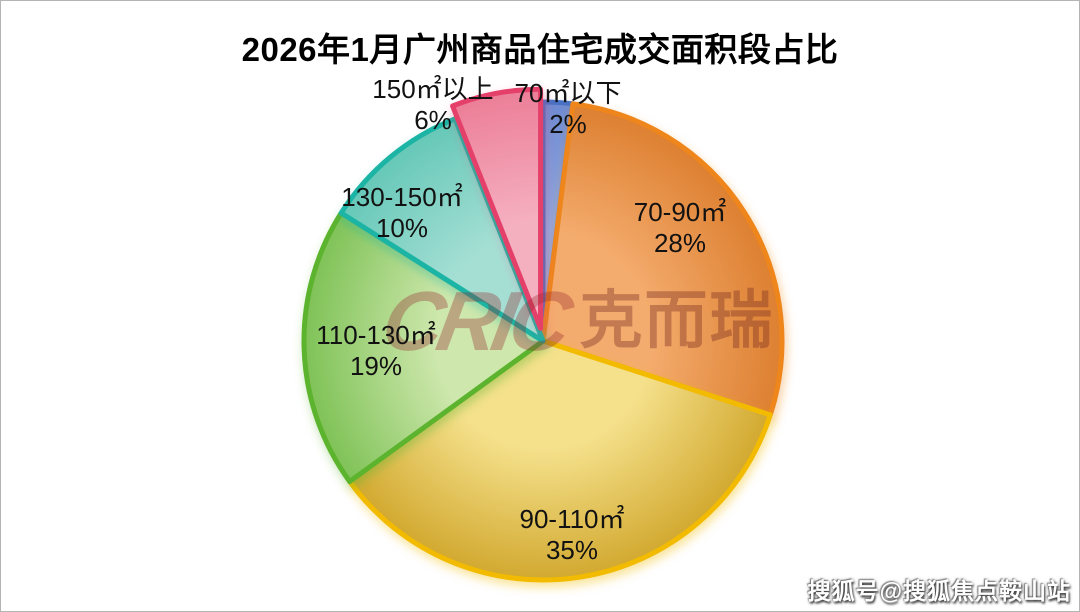  I want to click on slice-percent: 19%, so click(376, 366).